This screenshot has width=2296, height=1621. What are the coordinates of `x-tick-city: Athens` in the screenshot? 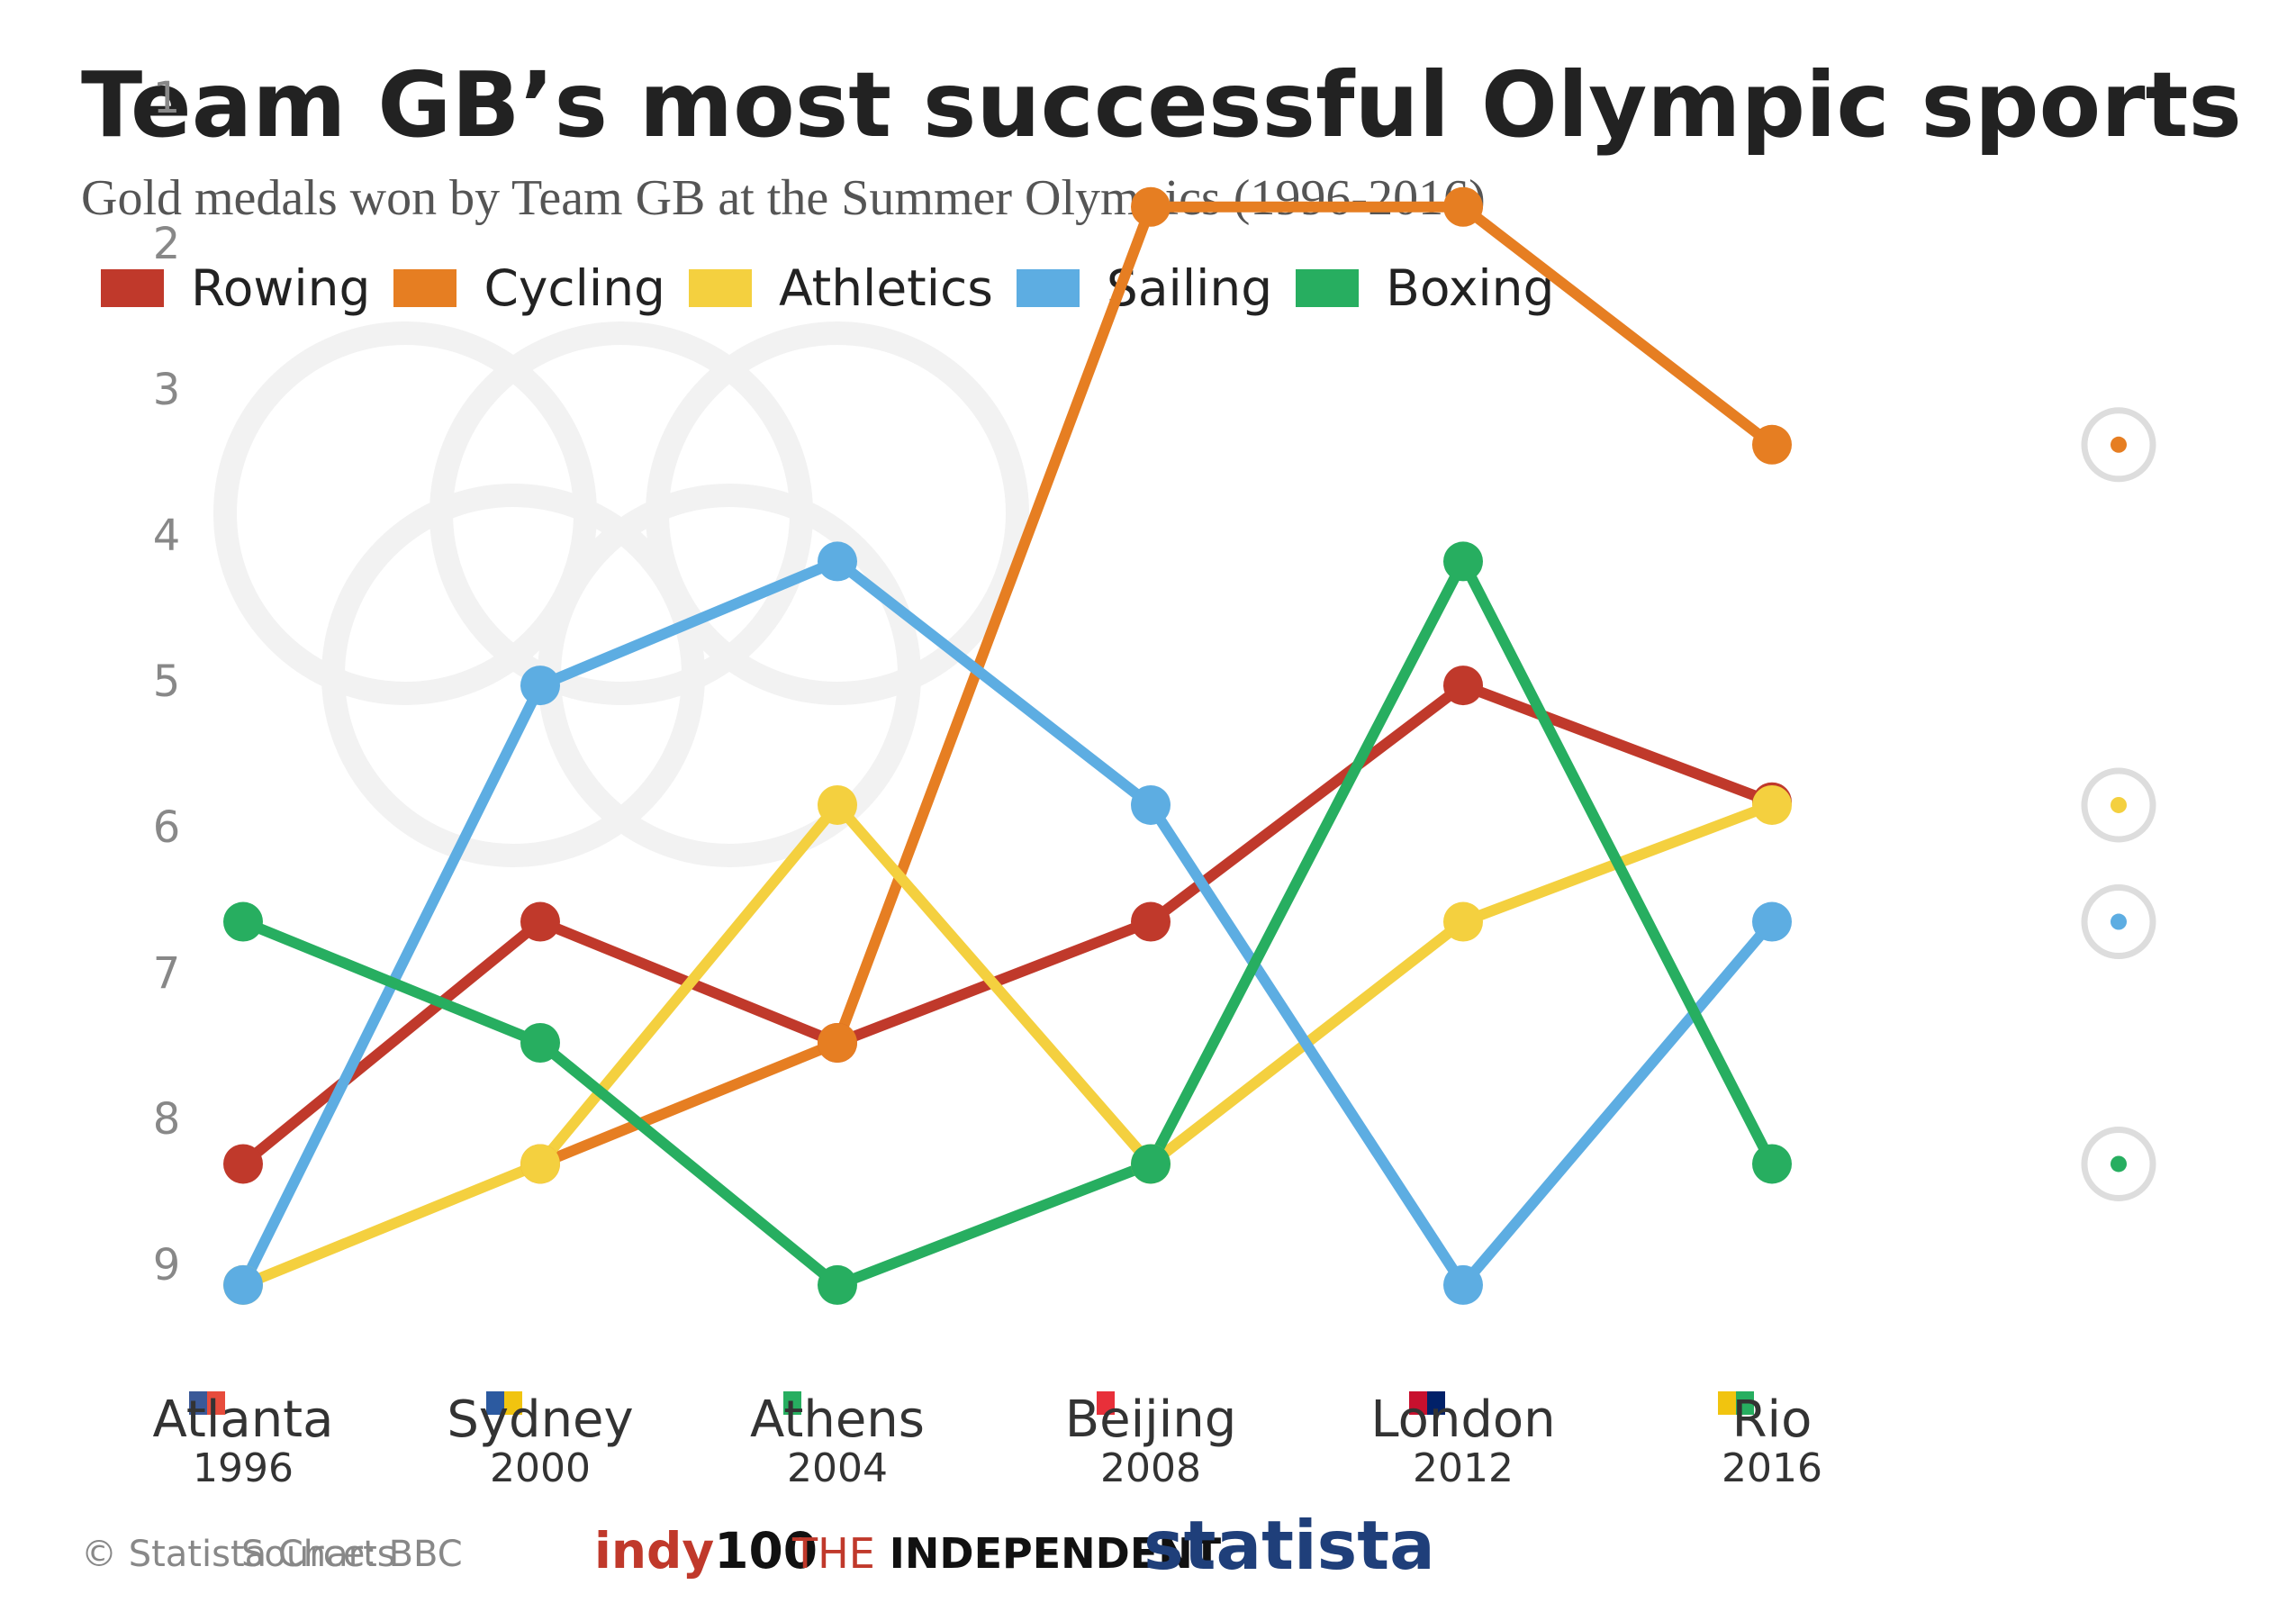 It's located at (837, 1419).